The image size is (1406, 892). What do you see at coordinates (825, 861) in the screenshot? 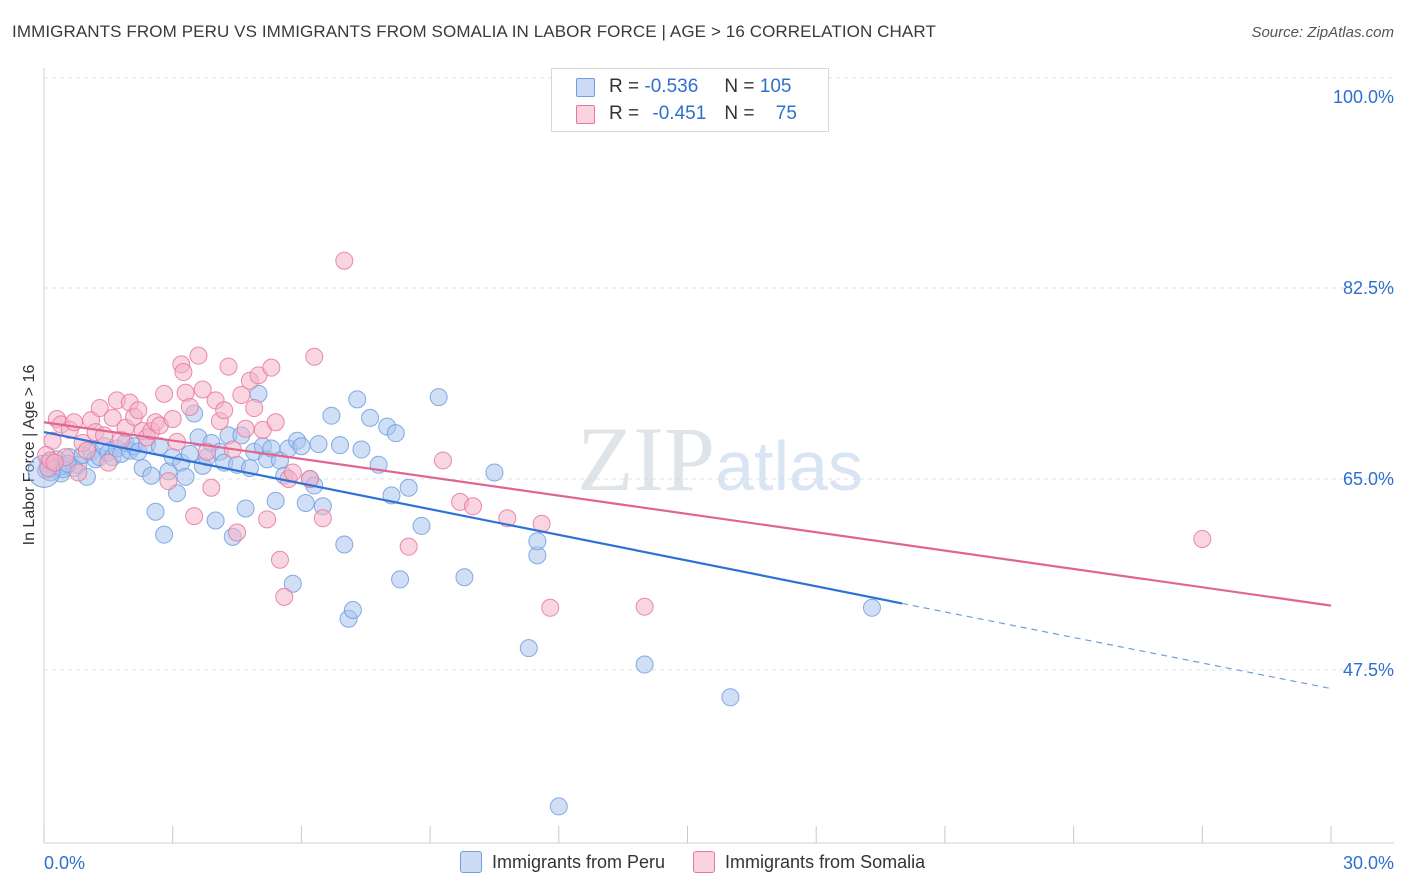
I see `legend-label-somalia: Immigrants from Somalia` at bounding box center [825, 861].